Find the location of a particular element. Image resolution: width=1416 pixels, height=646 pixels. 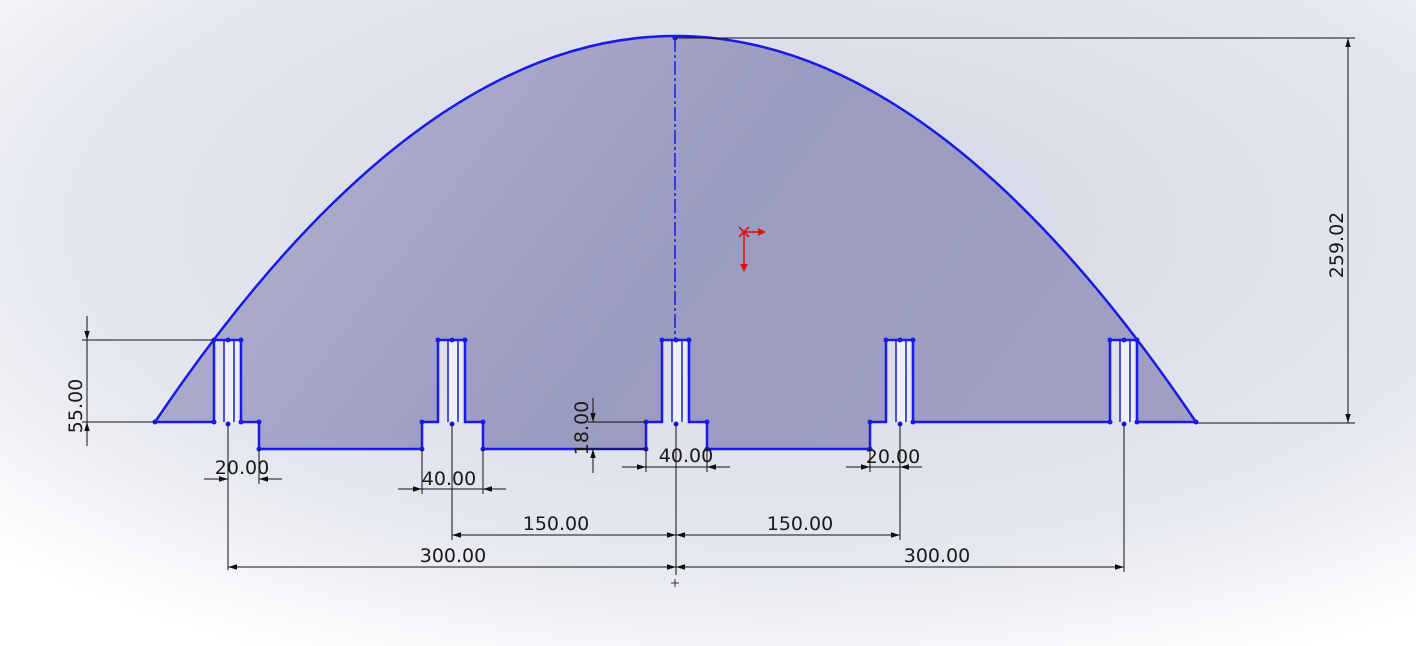

dimension-center-width: 40.00 is located at coordinates (676, 458).